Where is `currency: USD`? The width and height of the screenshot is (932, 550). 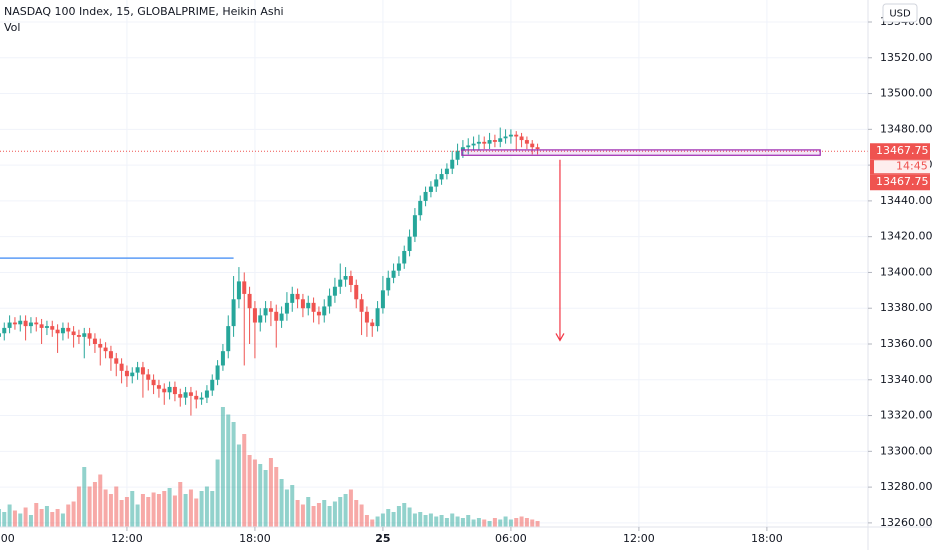
currency: USD is located at coordinates (900, 14).